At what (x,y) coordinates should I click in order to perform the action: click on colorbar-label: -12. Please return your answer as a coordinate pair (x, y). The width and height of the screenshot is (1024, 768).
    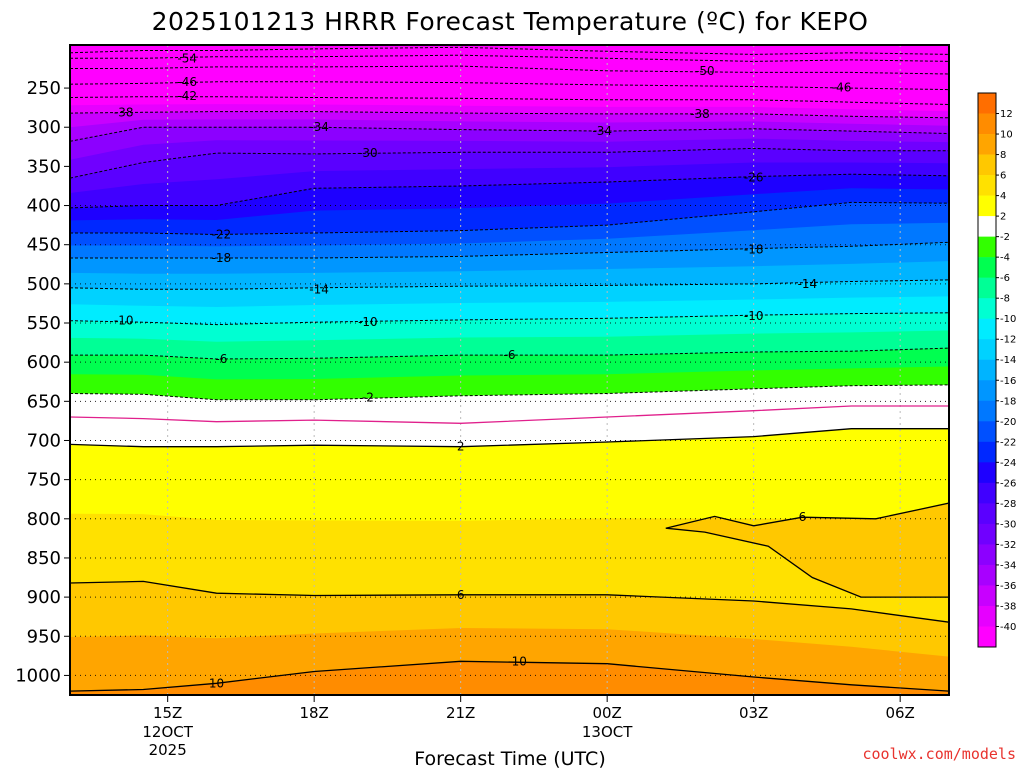
    Looking at the image, I should click on (1008, 340).